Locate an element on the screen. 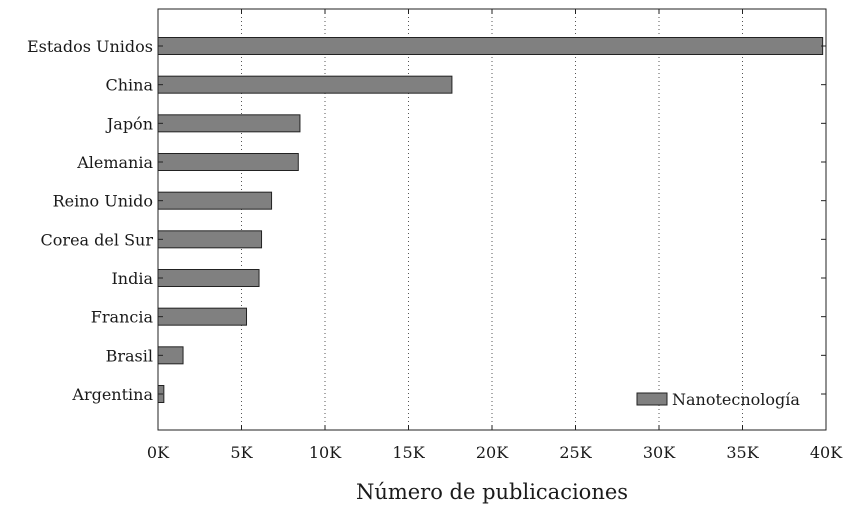 This screenshot has width=846, height=511. x-tick-labels: 0K 5K 10K 15K 20K 25K 30K 35K 40K is located at coordinates (495, 452).